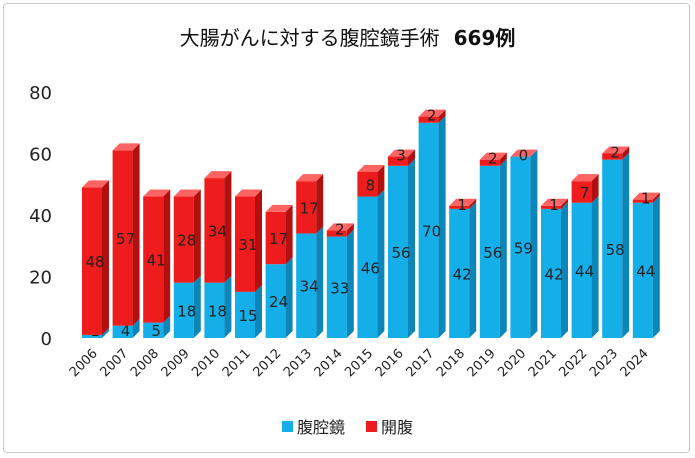  I want to click on bar-side-laparoscopic-2008, so click(167, 326).